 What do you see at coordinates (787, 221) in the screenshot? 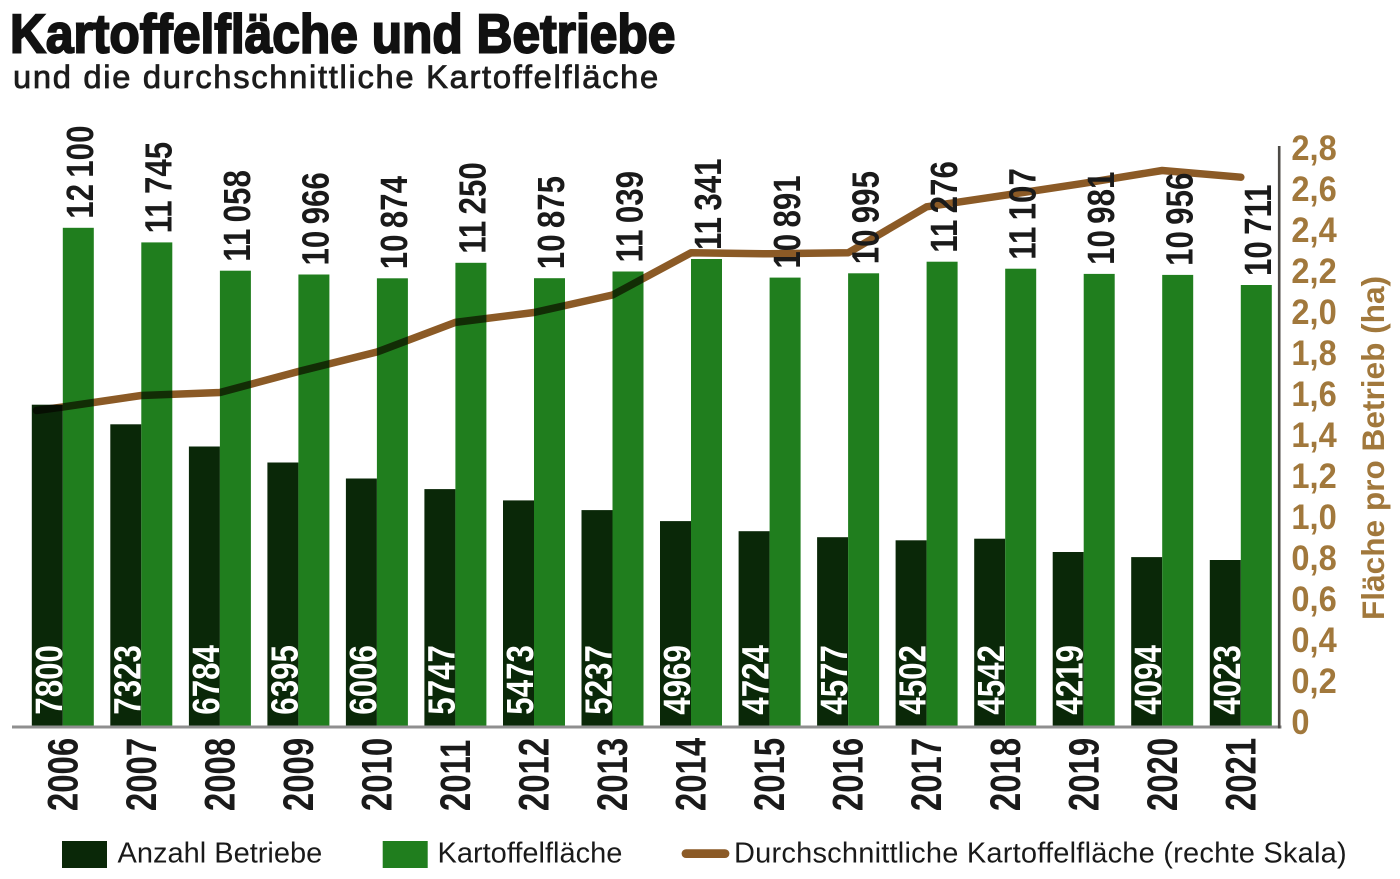
I see `svg-text: 10 891` at bounding box center [787, 221].